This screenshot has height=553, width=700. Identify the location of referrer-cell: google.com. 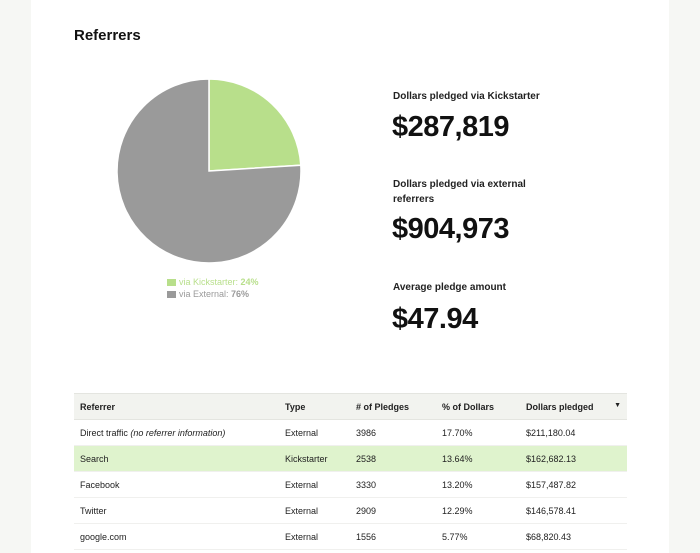
(176, 536).